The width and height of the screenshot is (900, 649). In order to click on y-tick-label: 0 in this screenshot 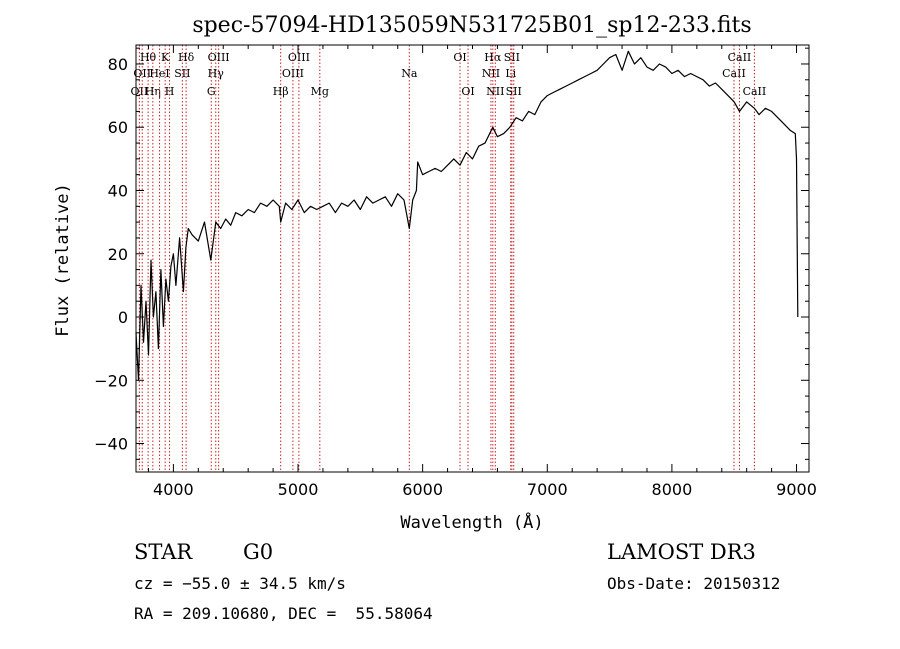, I will do `click(123, 317)`.